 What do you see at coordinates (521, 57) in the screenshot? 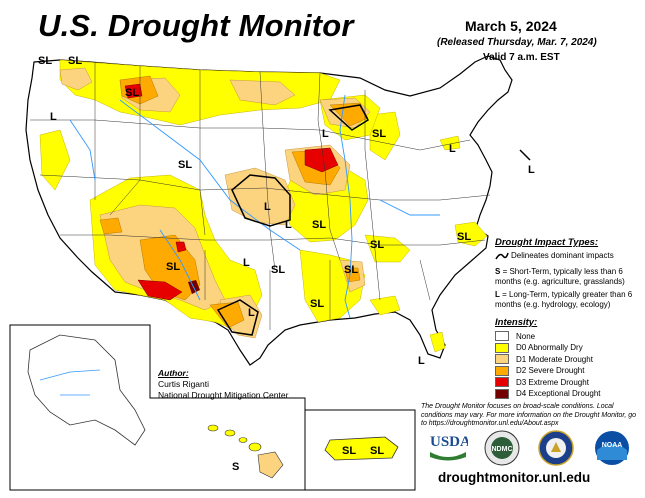
I see `valid-time: Valid 7 a.m. EST` at bounding box center [521, 57].